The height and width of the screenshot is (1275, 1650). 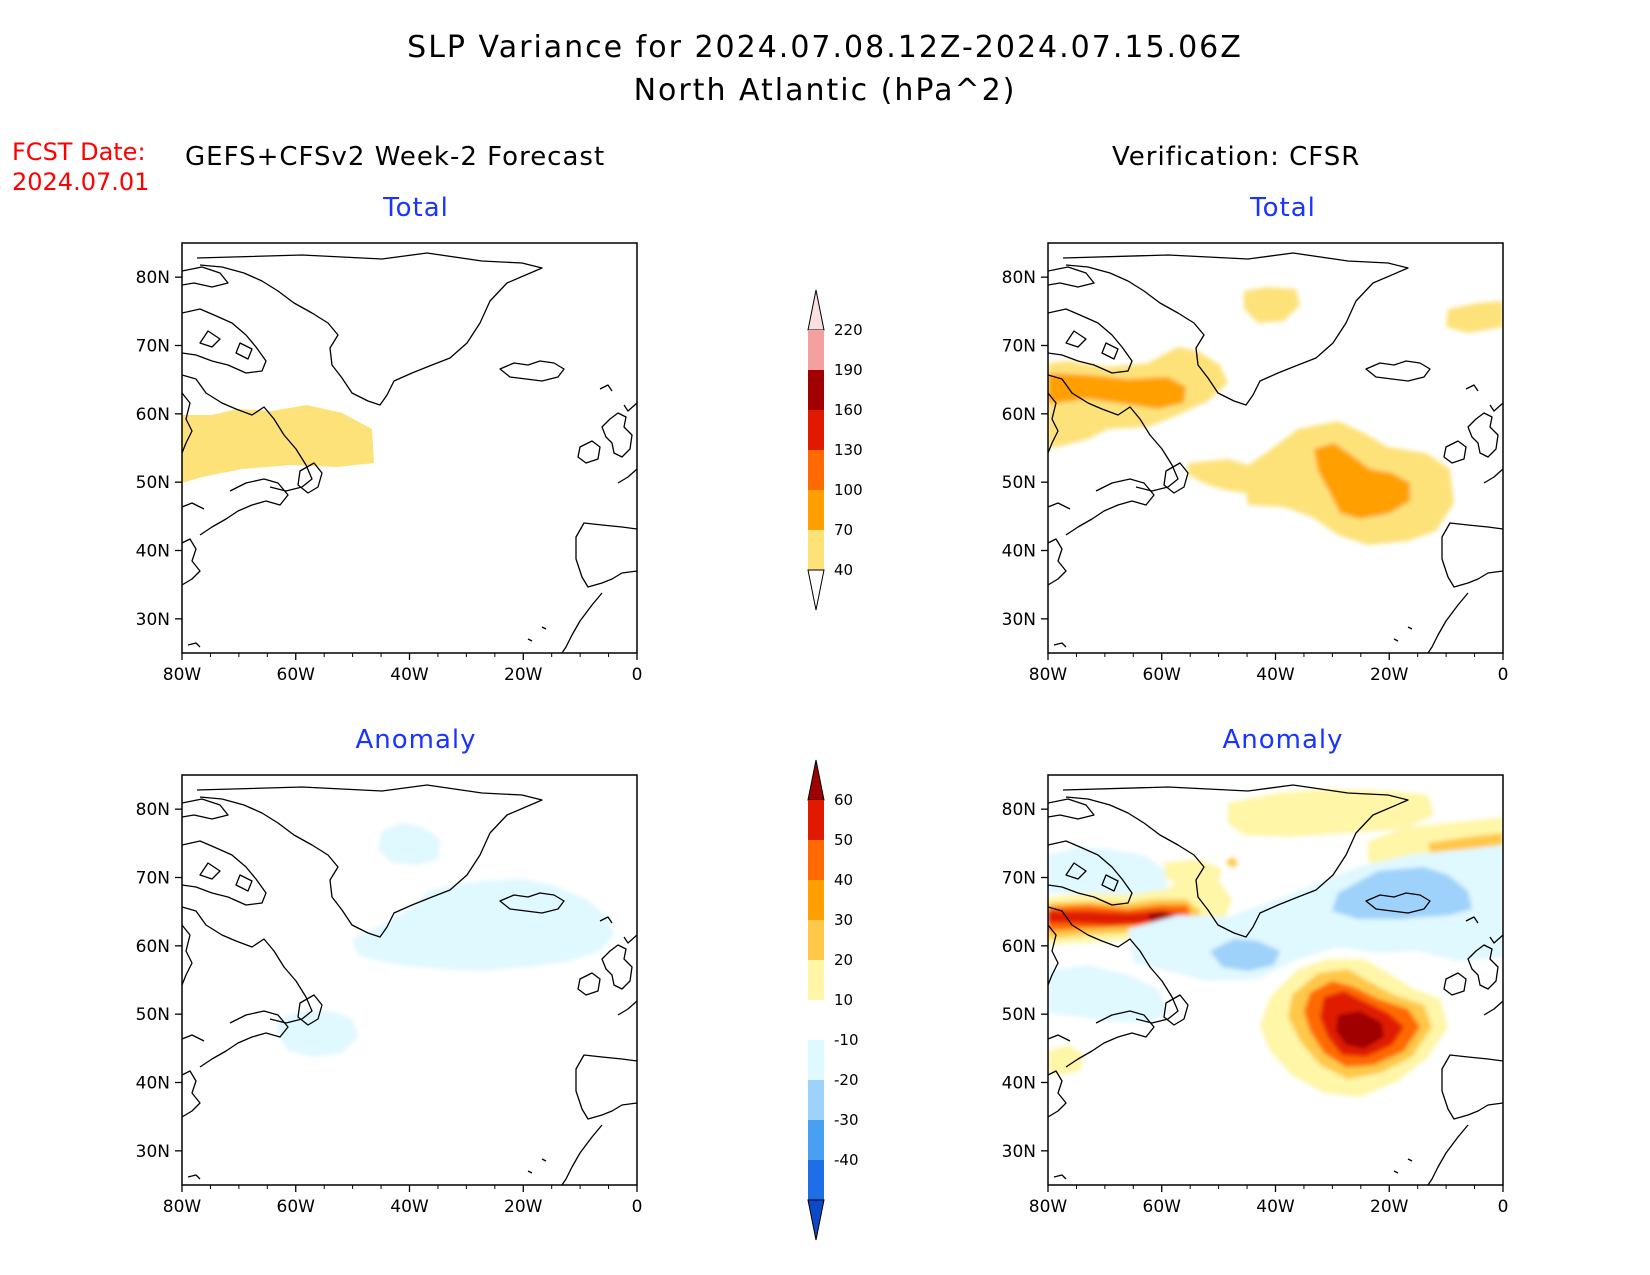 I want to click on anomaly-colorbar-level-label: 10, so click(x=843, y=1000).